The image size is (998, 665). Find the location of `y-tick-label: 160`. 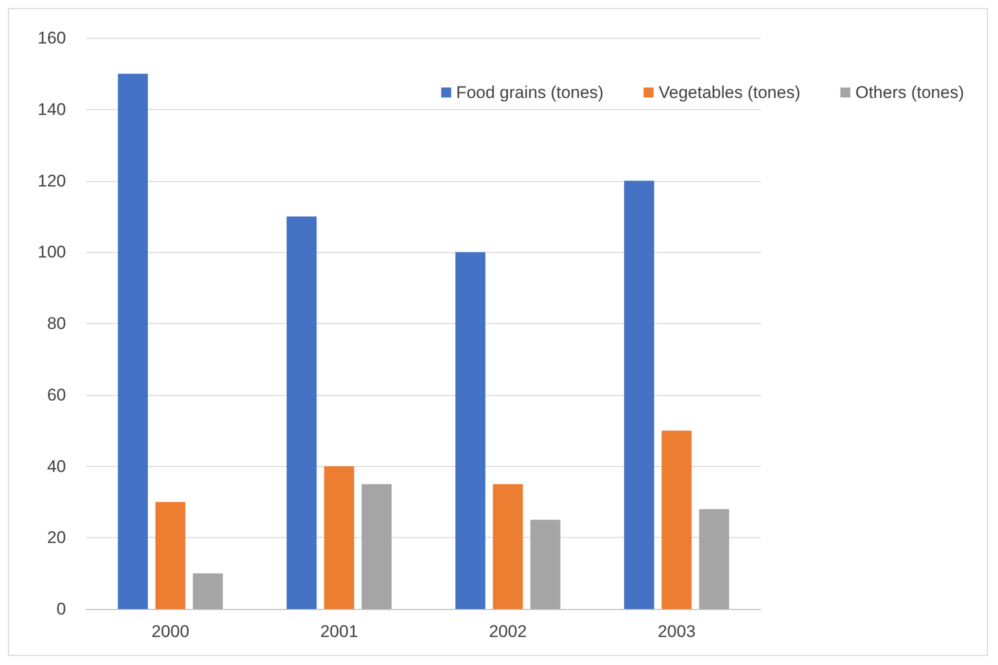

y-tick-label: 160 is located at coordinates (52, 38).